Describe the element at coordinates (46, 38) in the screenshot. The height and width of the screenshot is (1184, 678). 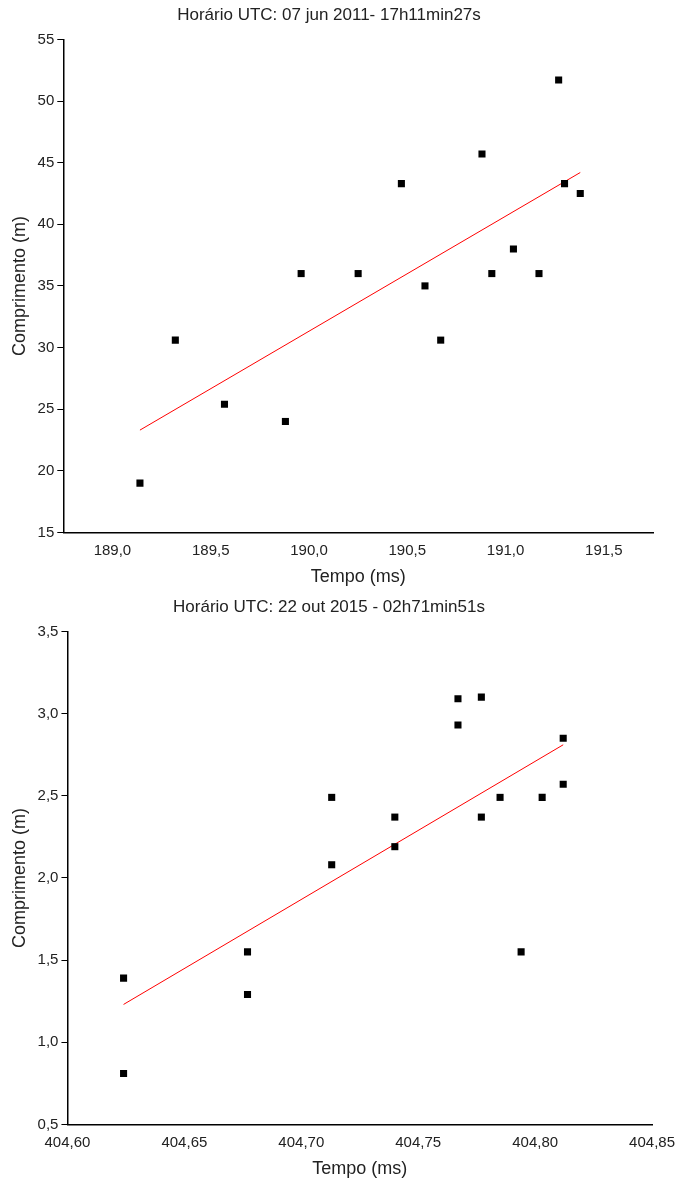
I see `y-tick-label: 55` at that location.